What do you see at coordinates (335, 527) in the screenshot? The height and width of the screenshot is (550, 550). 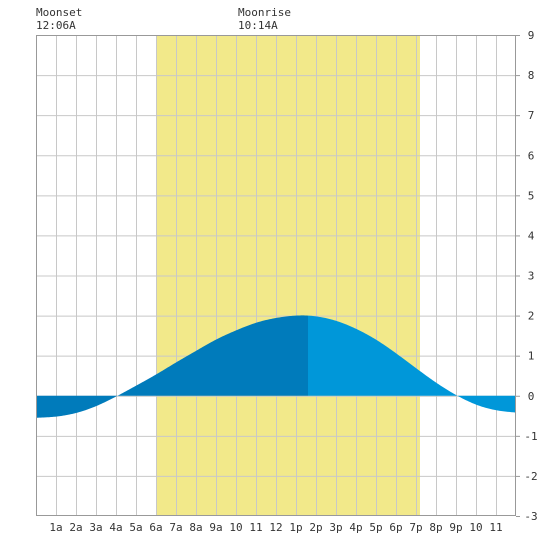 I see `x-tick-label: 3p` at bounding box center [335, 527].